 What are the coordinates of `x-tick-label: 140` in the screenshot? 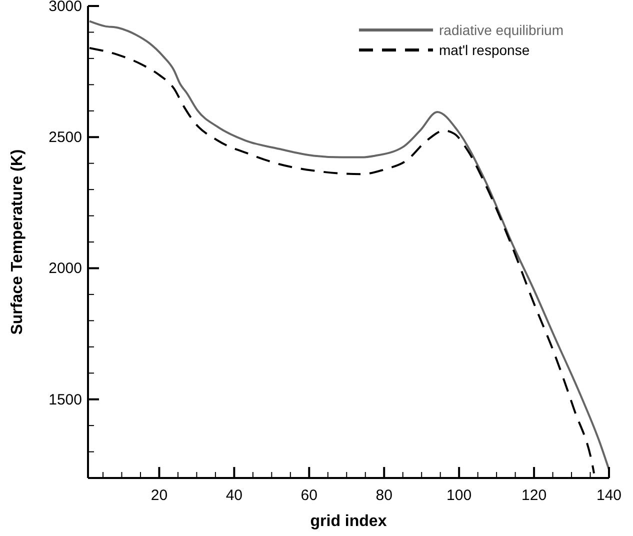 It's located at (609, 495).